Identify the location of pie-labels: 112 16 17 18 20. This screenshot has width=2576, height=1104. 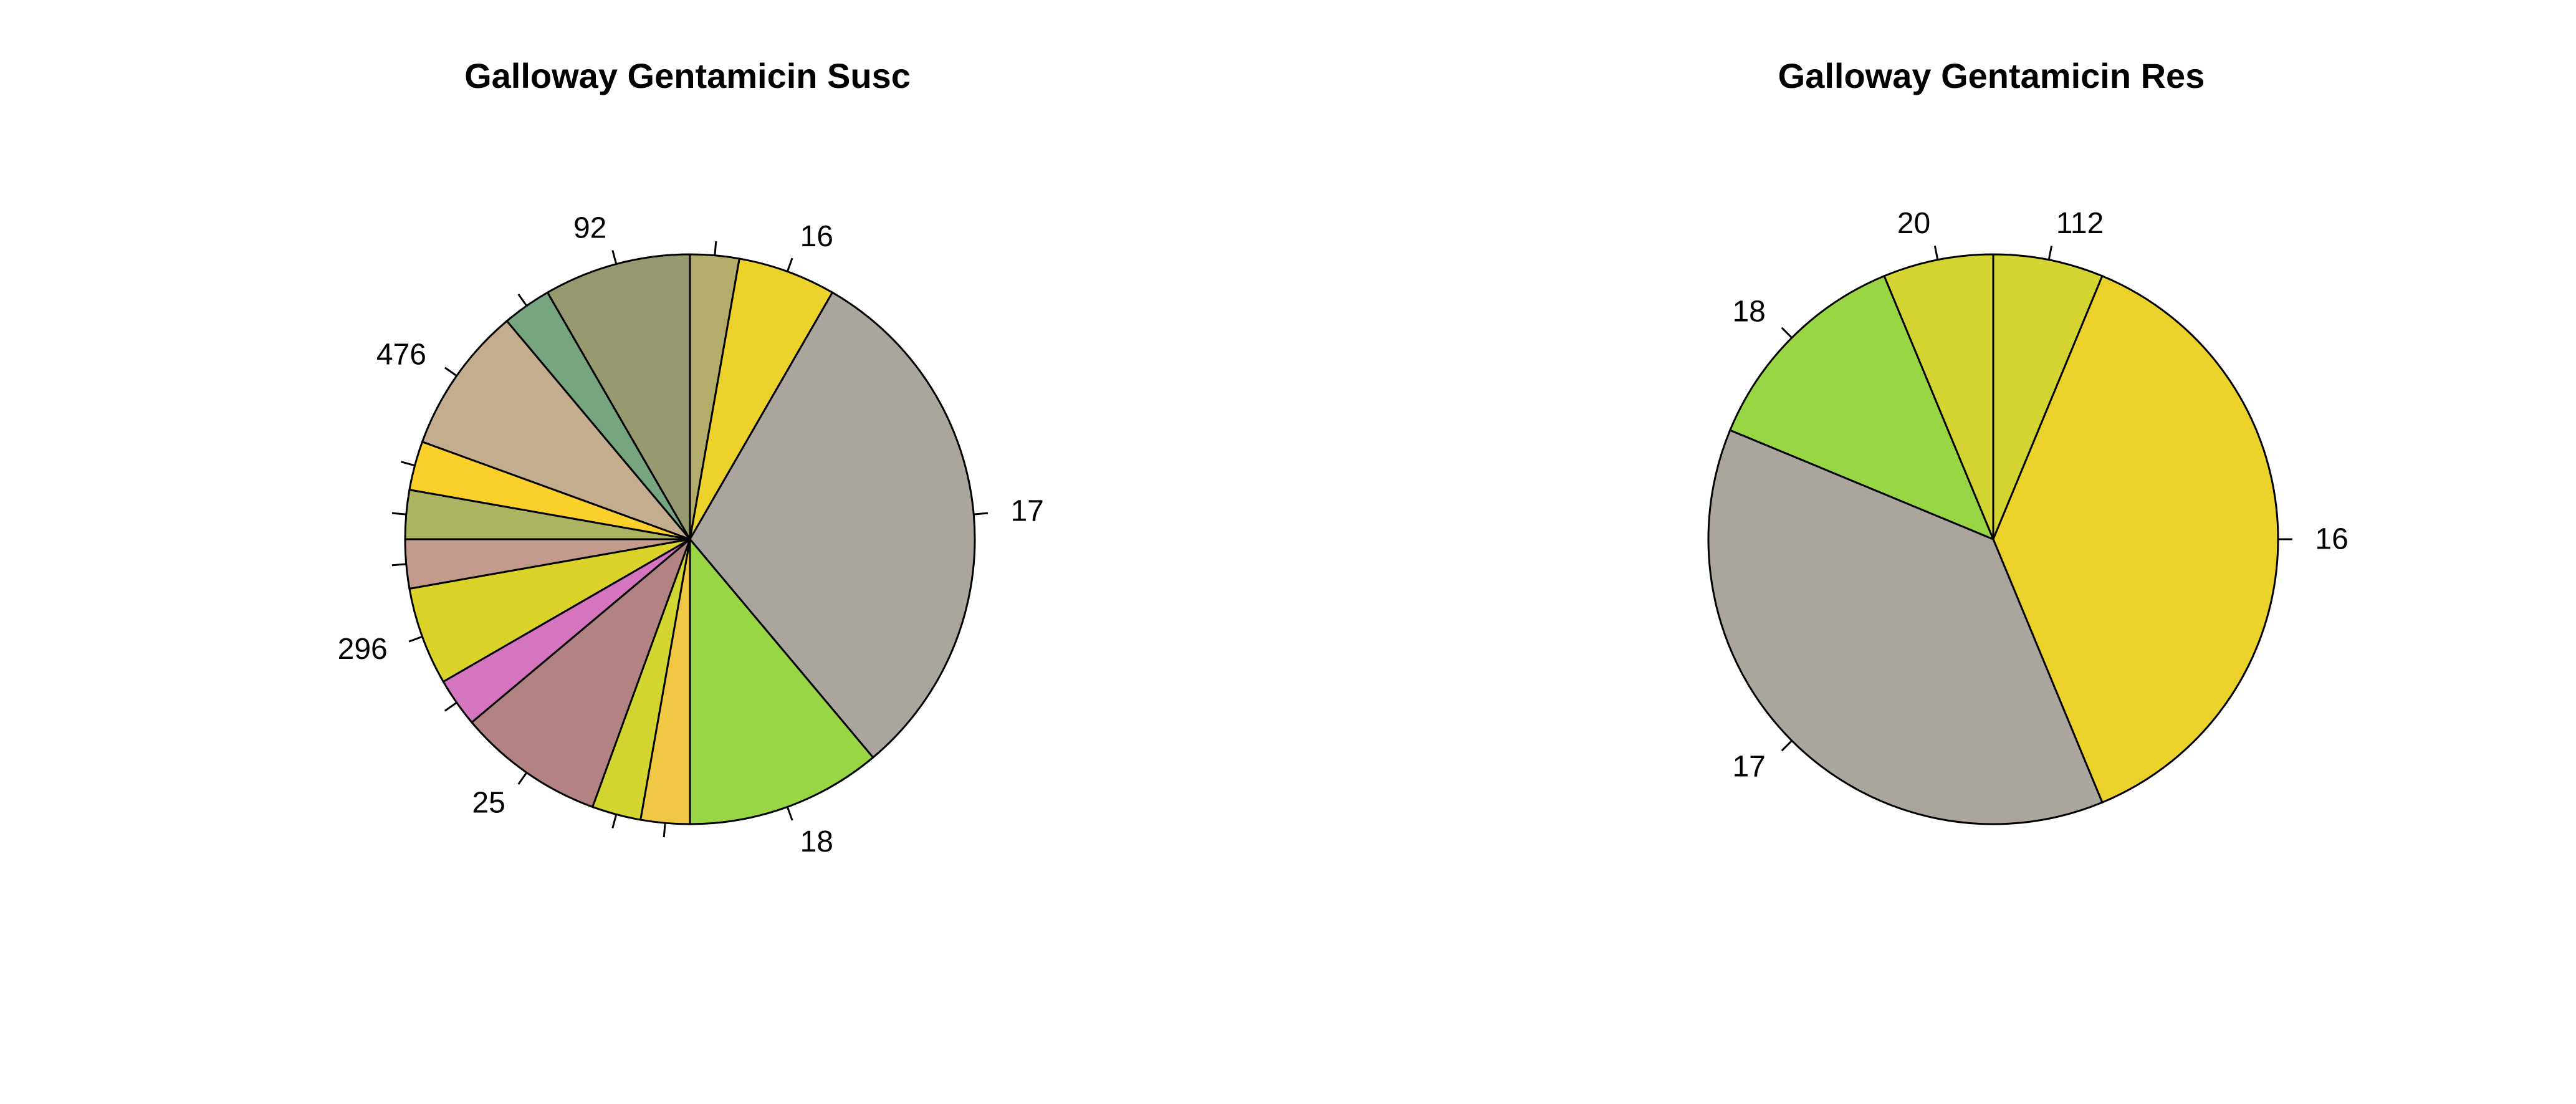
(2040, 495).